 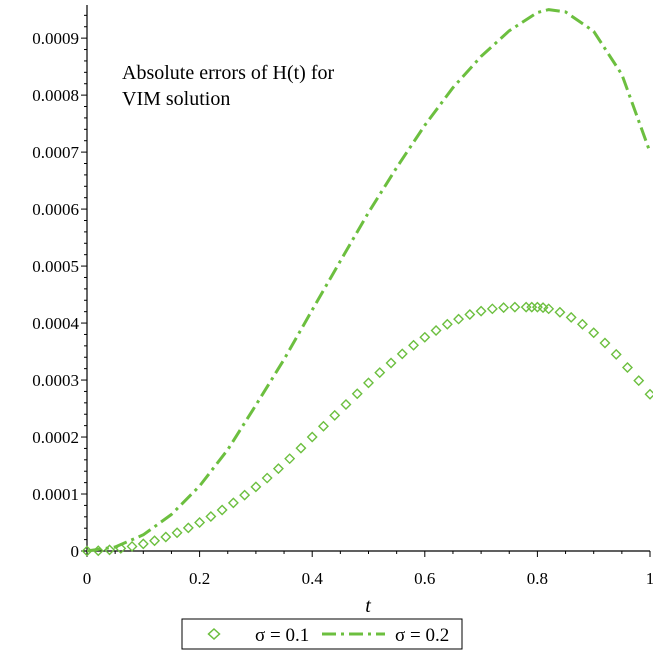 What do you see at coordinates (55, 494) in the screenshot?
I see `y-tick-label: 0.0001` at bounding box center [55, 494].